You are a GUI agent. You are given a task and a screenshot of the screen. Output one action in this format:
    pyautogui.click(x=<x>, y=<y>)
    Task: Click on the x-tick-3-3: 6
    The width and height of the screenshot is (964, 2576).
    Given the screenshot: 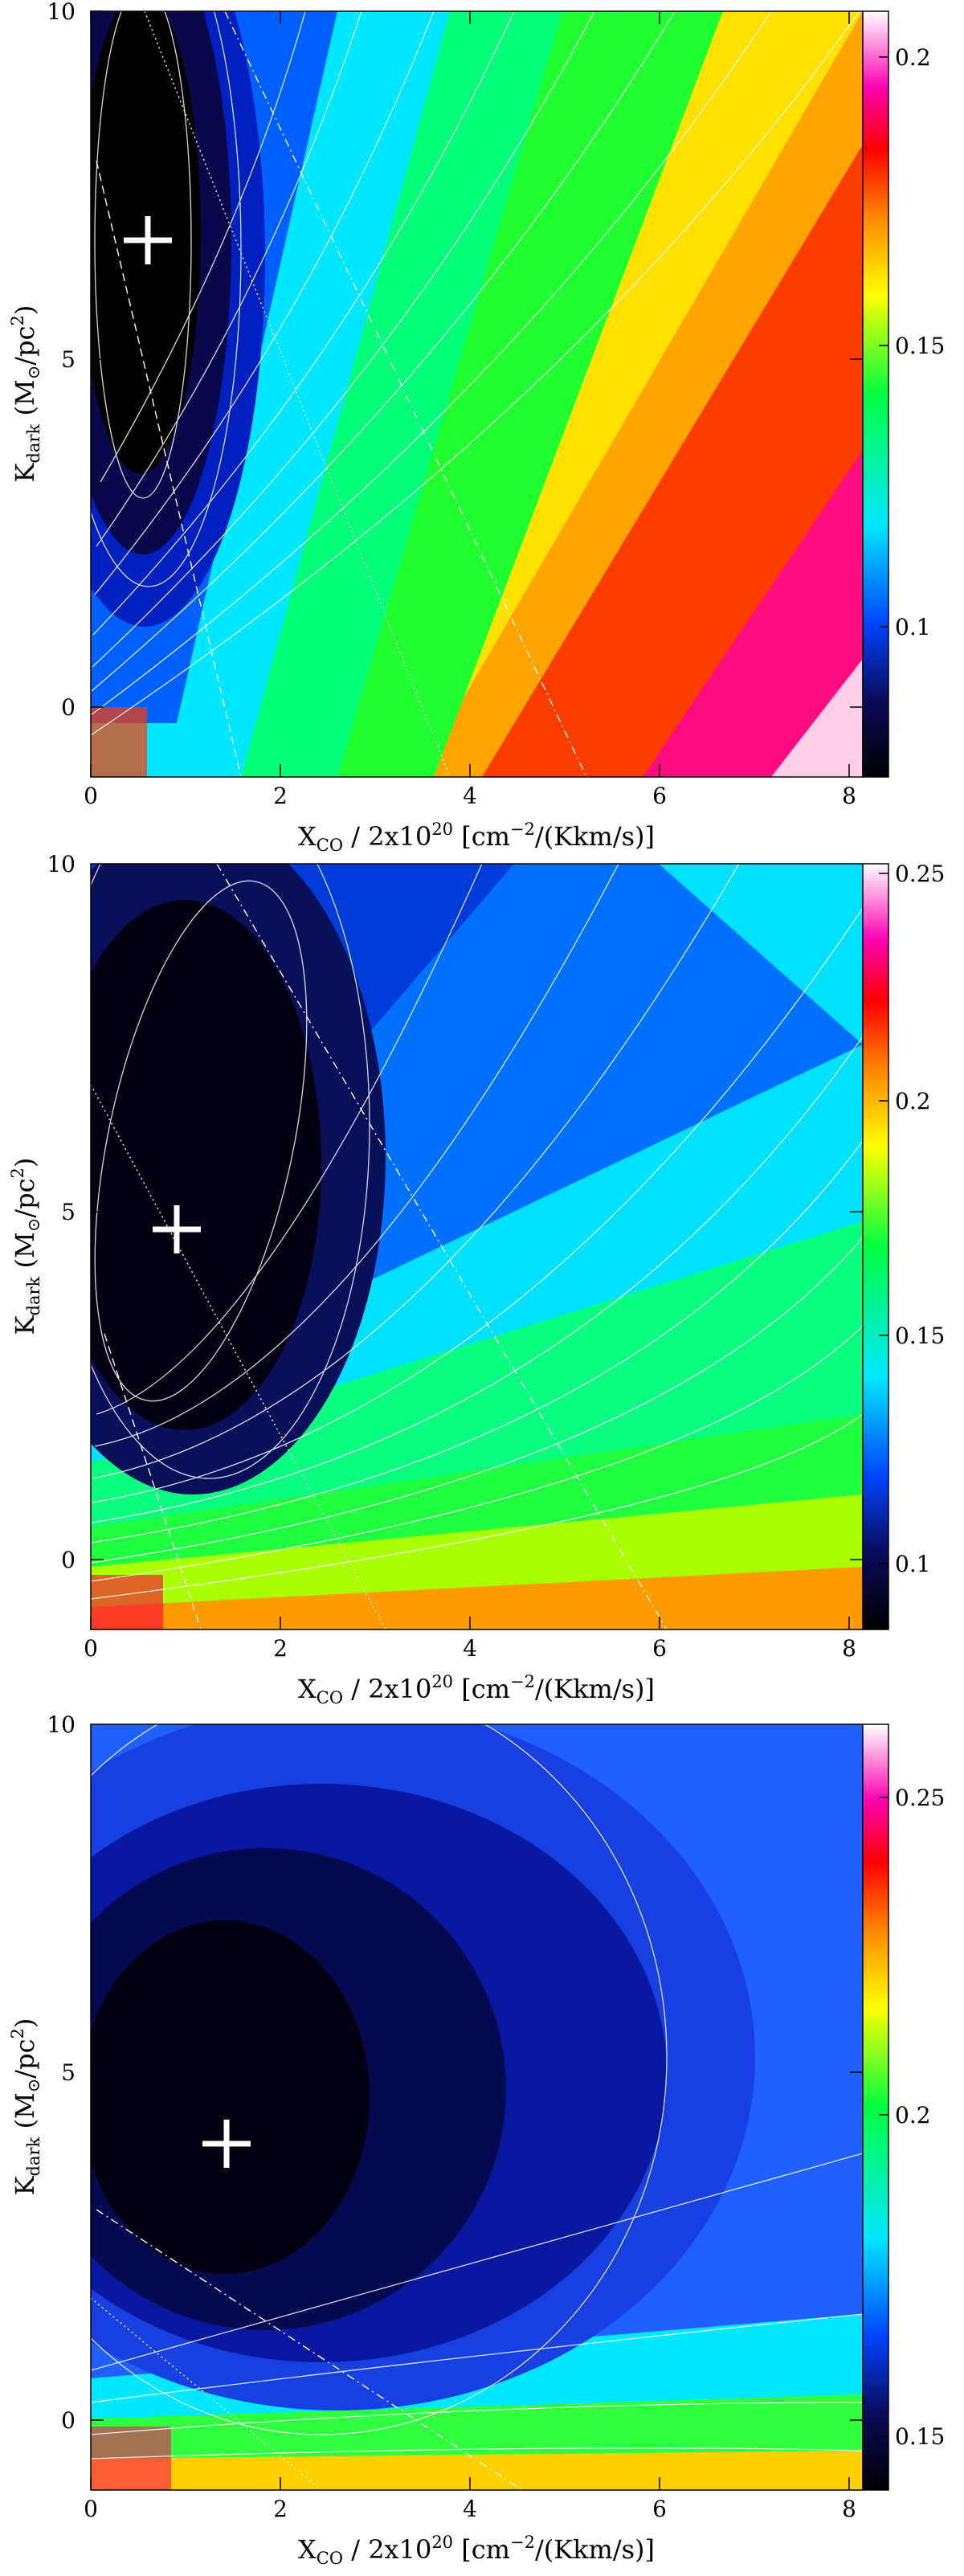 What is the action you would take?
    pyautogui.click(x=659, y=2509)
    